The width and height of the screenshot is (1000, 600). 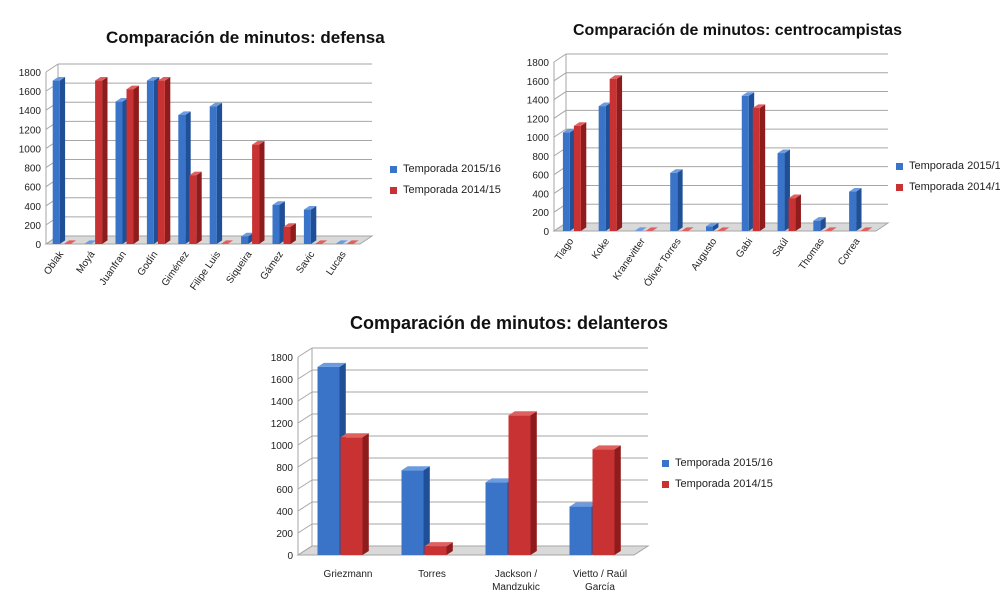 I want to click on chart-title: Comparación de minutos: defensa, so click(x=245, y=37).